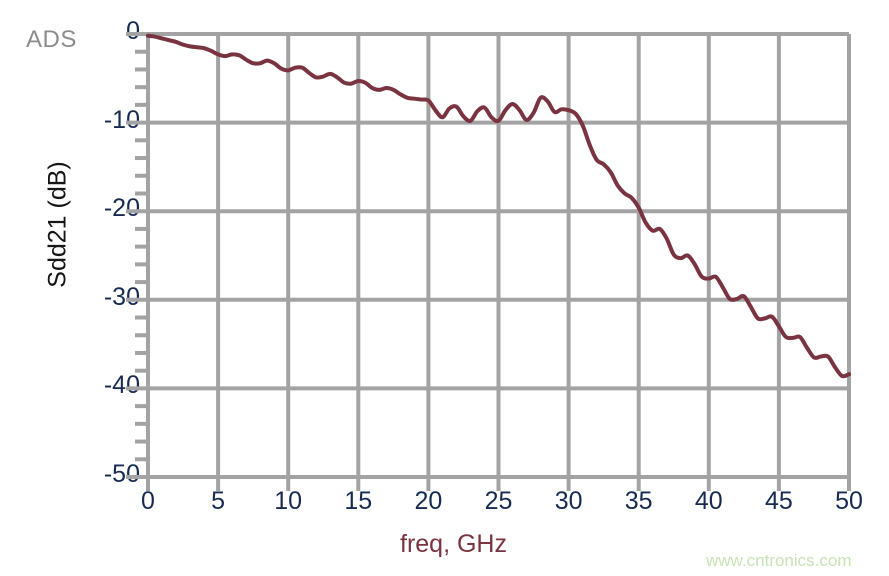 The image size is (889, 576). Describe the element at coordinates (568, 501) in the screenshot. I see `x-tick-label: 30` at that location.